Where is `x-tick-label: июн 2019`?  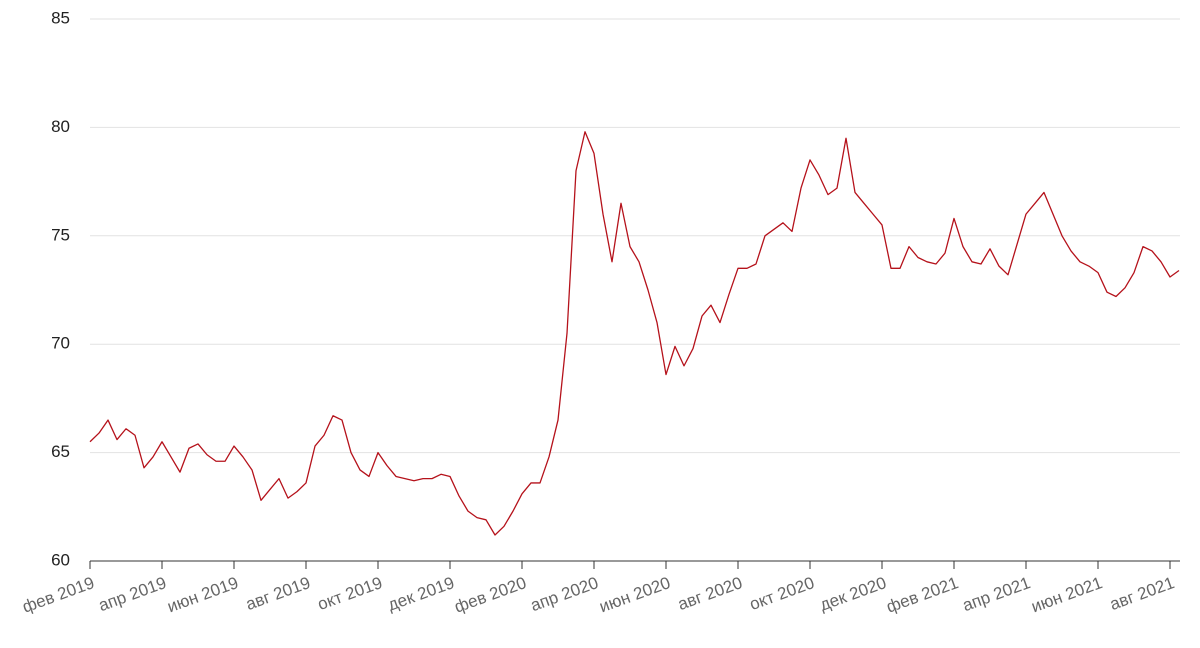 x-tick-label: июн 2019 is located at coordinates (203, 594).